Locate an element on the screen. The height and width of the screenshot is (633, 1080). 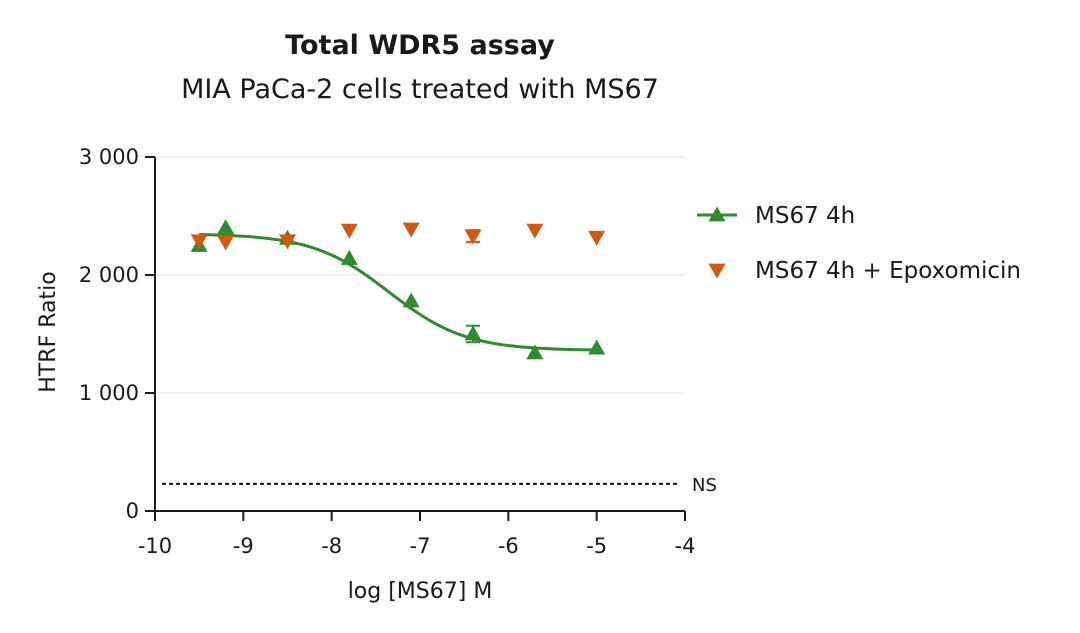
x-tick-label: -6 is located at coordinates (508, 546).